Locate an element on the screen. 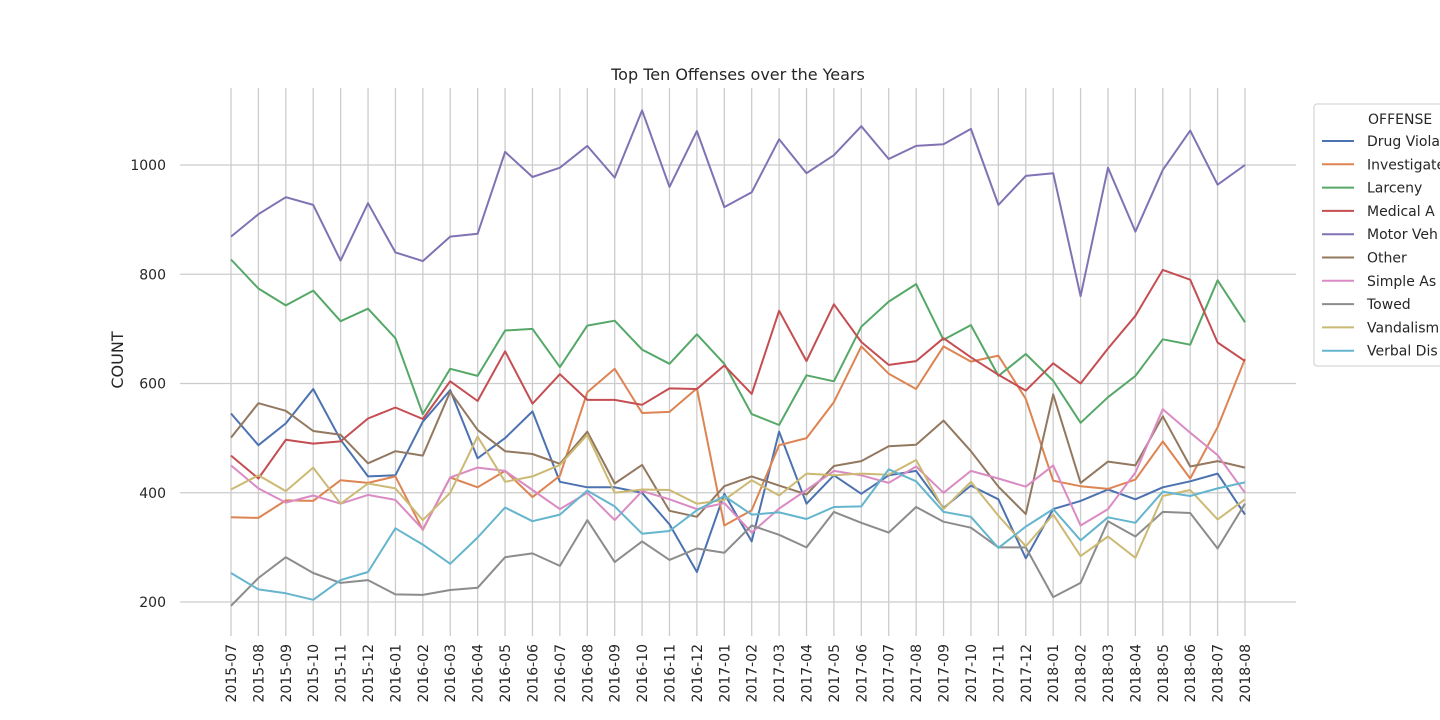  y-tick-label: 200 is located at coordinates (152, 603).